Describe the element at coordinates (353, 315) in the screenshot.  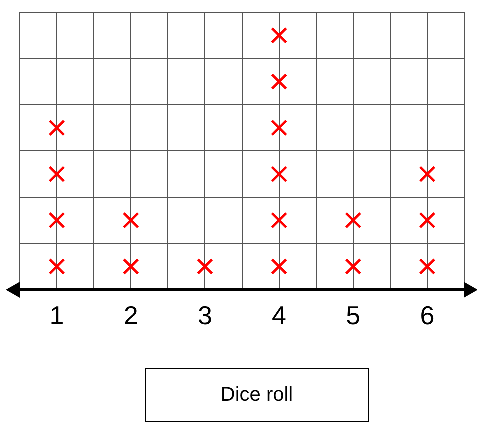
I see `x-tick-label: 5` at that location.